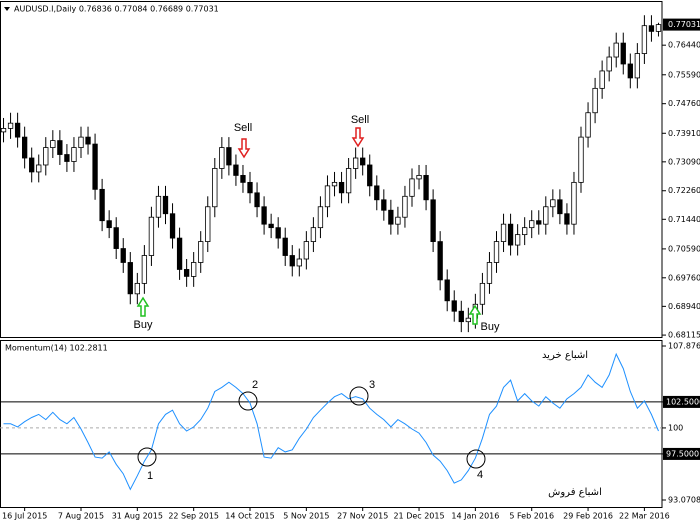 The width and height of the screenshot is (700, 525). What do you see at coordinates (575, 492) in the screenshot?
I see `oversold-label: اشباع فروش` at bounding box center [575, 492].